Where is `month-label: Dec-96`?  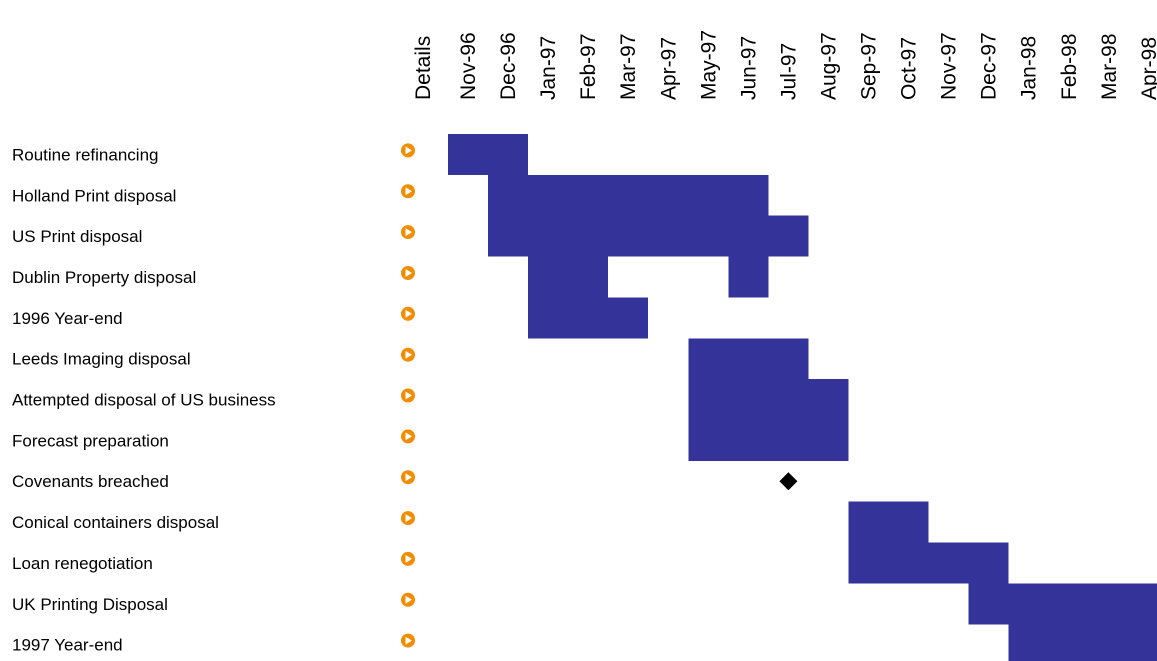
month-label: Dec-96 is located at coordinates (508, 66).